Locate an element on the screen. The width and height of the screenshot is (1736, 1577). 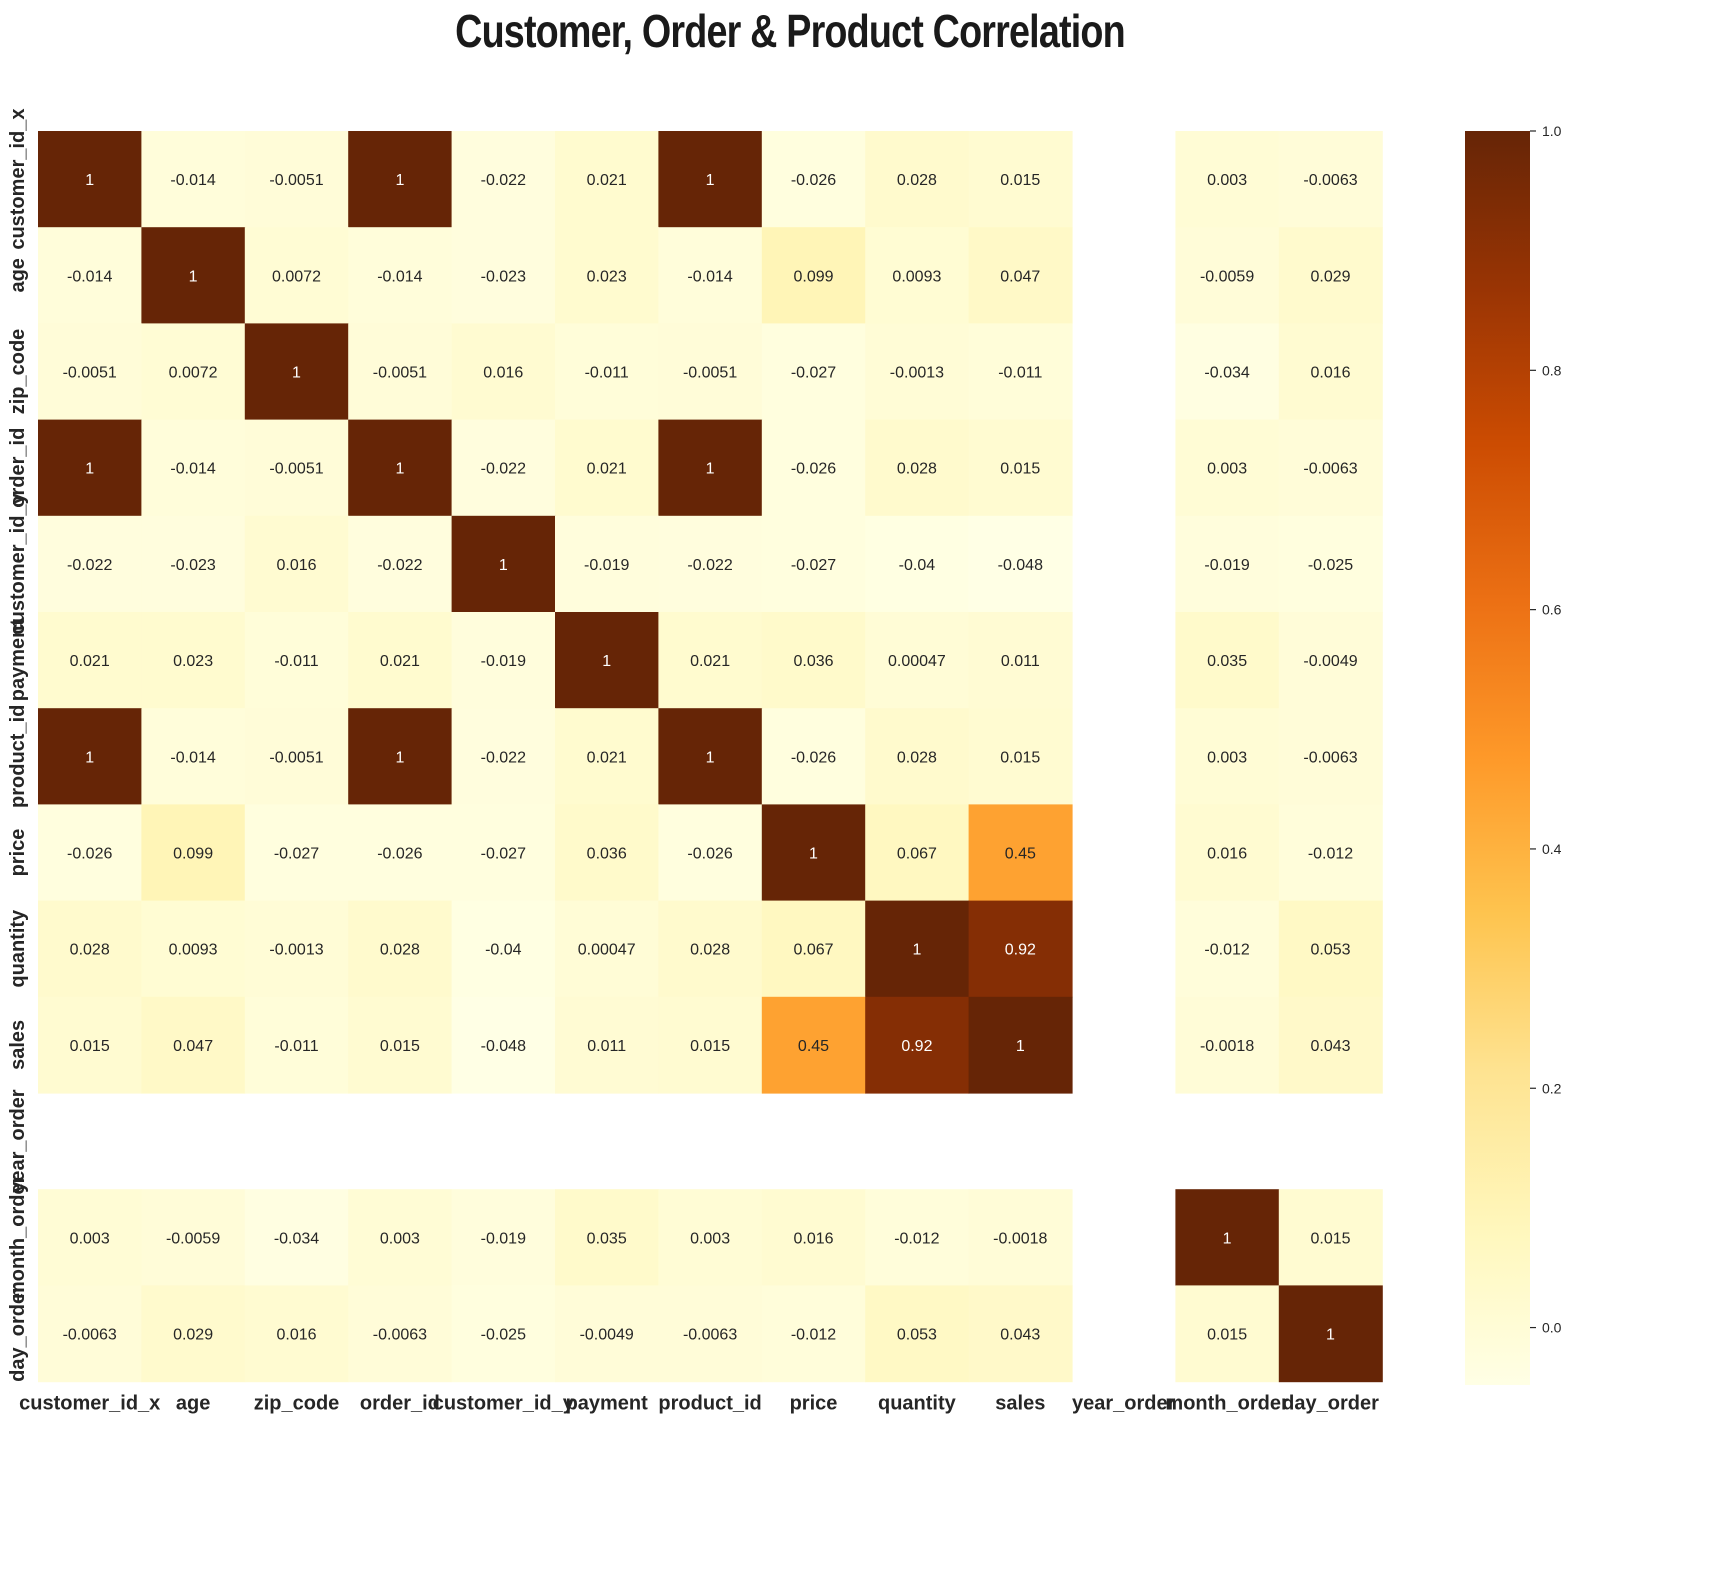
cell-value-label: 0.047 is located at coordinates (193, 1046).